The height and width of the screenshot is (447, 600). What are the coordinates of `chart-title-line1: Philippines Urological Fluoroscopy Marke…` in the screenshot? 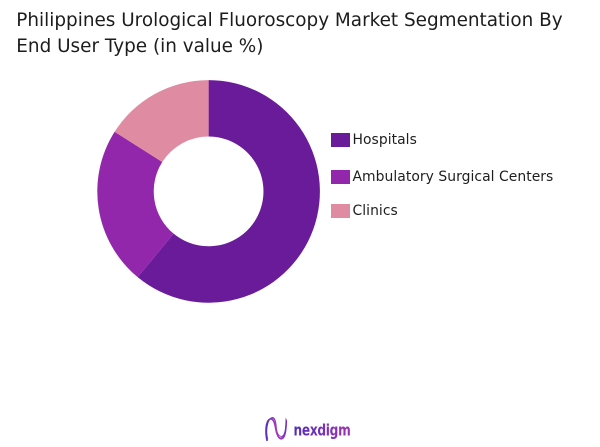 It's located at (289, 20).